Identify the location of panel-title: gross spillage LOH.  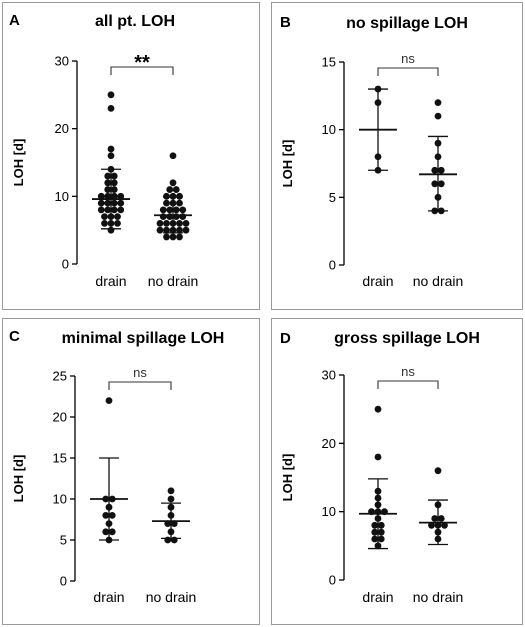
(407, 338).